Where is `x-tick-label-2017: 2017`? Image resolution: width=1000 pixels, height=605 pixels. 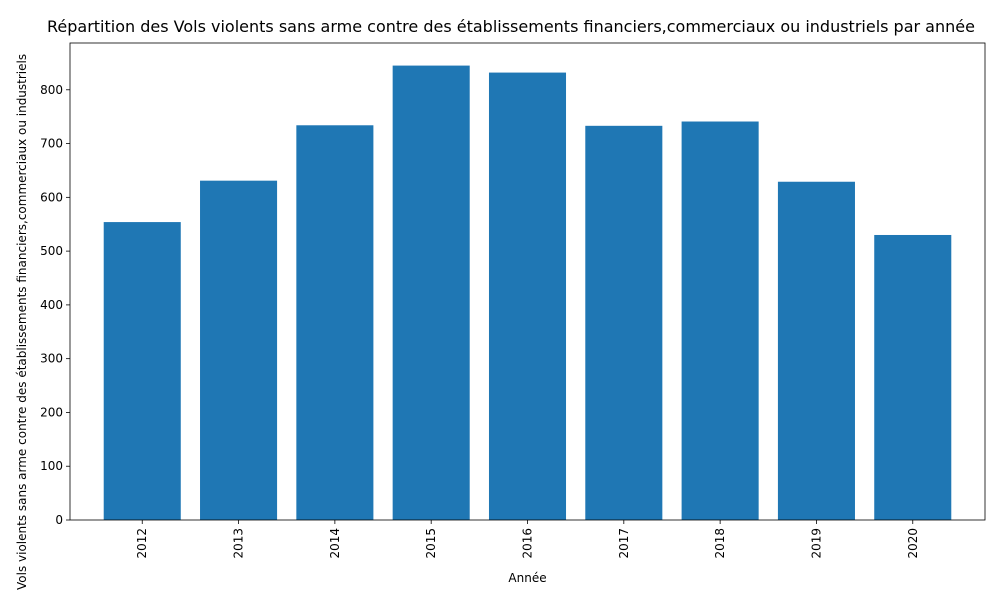
x-tick-label-2017: 2017 is located at coordinates (624, 543).